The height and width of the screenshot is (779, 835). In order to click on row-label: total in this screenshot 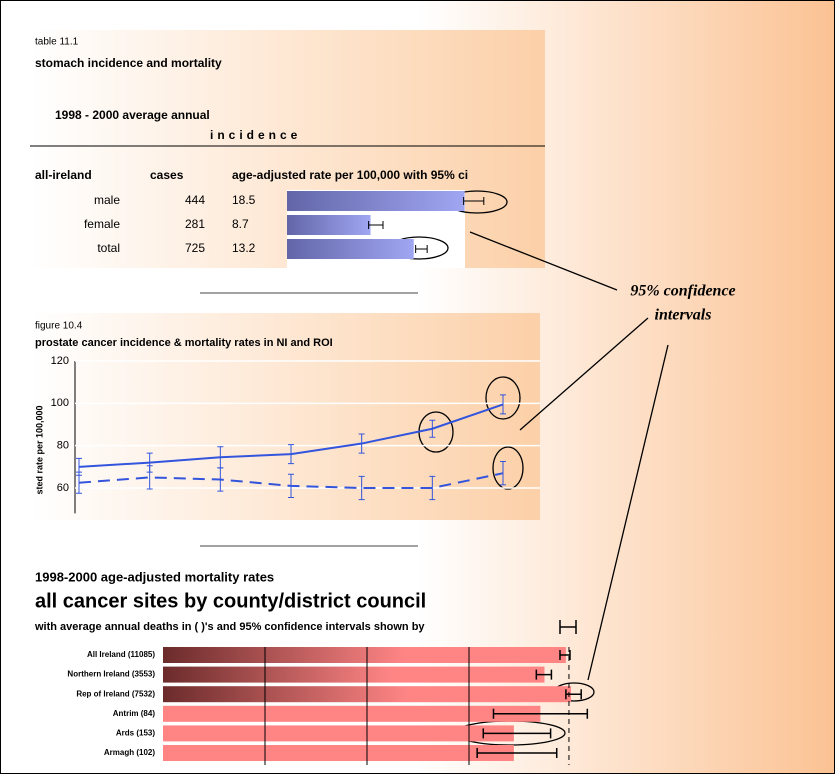, I will do `click(108, 248)`.